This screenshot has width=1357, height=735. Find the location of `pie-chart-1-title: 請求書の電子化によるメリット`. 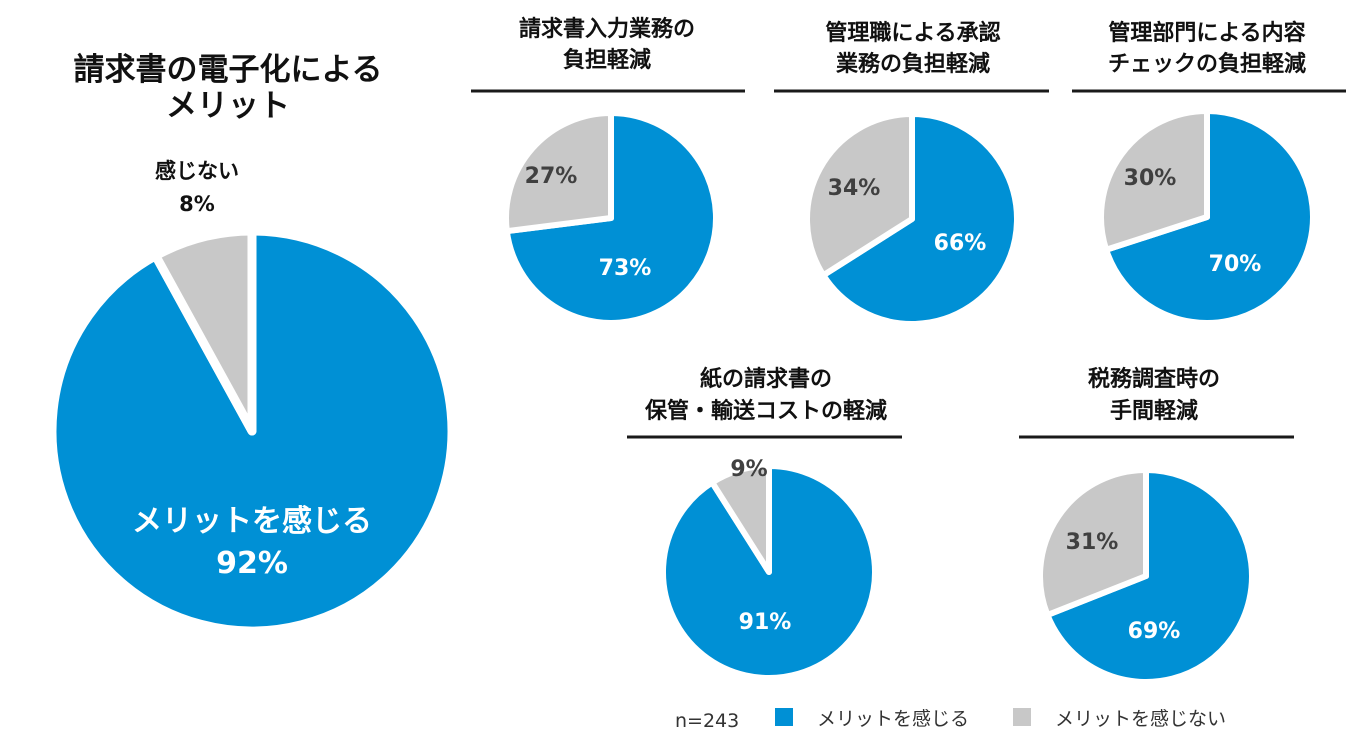

pie-chart-1-title: 請求書の電子化によるメリット is located at coordinates (227, 88).